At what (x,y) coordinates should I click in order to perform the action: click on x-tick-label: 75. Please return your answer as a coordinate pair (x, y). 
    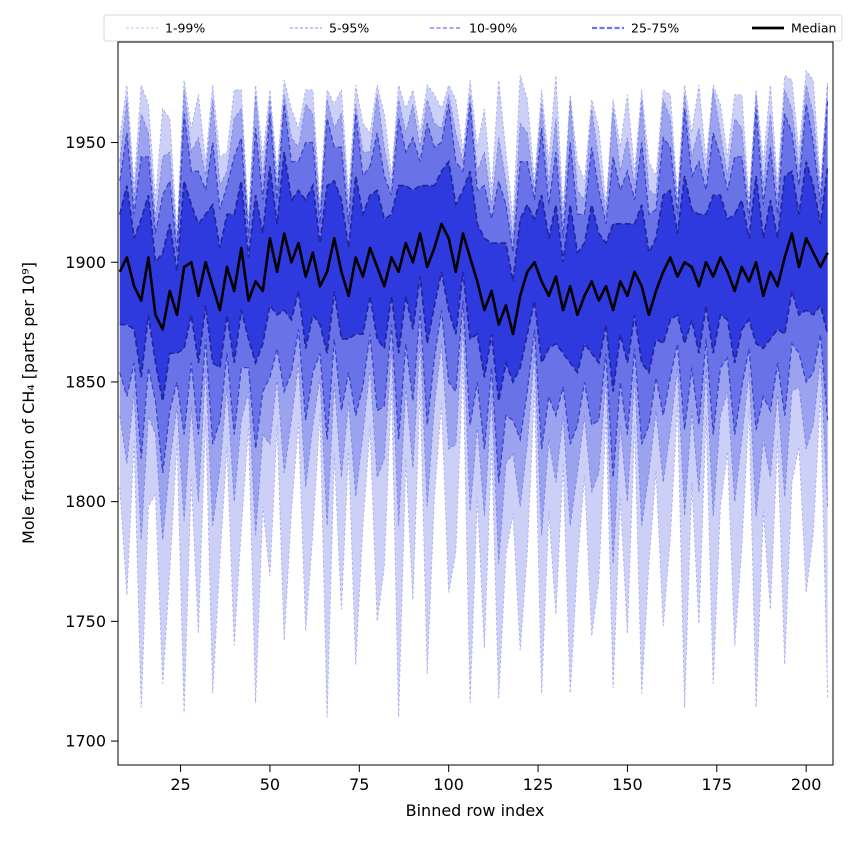
    Looking at the image, I should click on (359, 784).